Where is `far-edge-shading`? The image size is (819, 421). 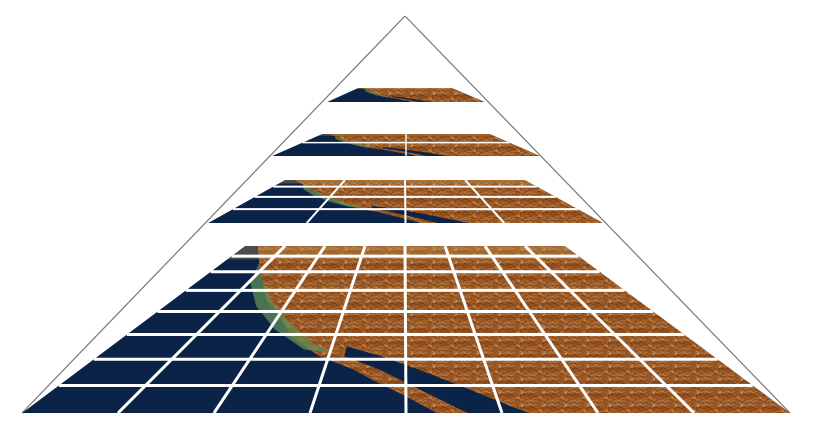 far-edge-shading is located at coordinates (405, 89).